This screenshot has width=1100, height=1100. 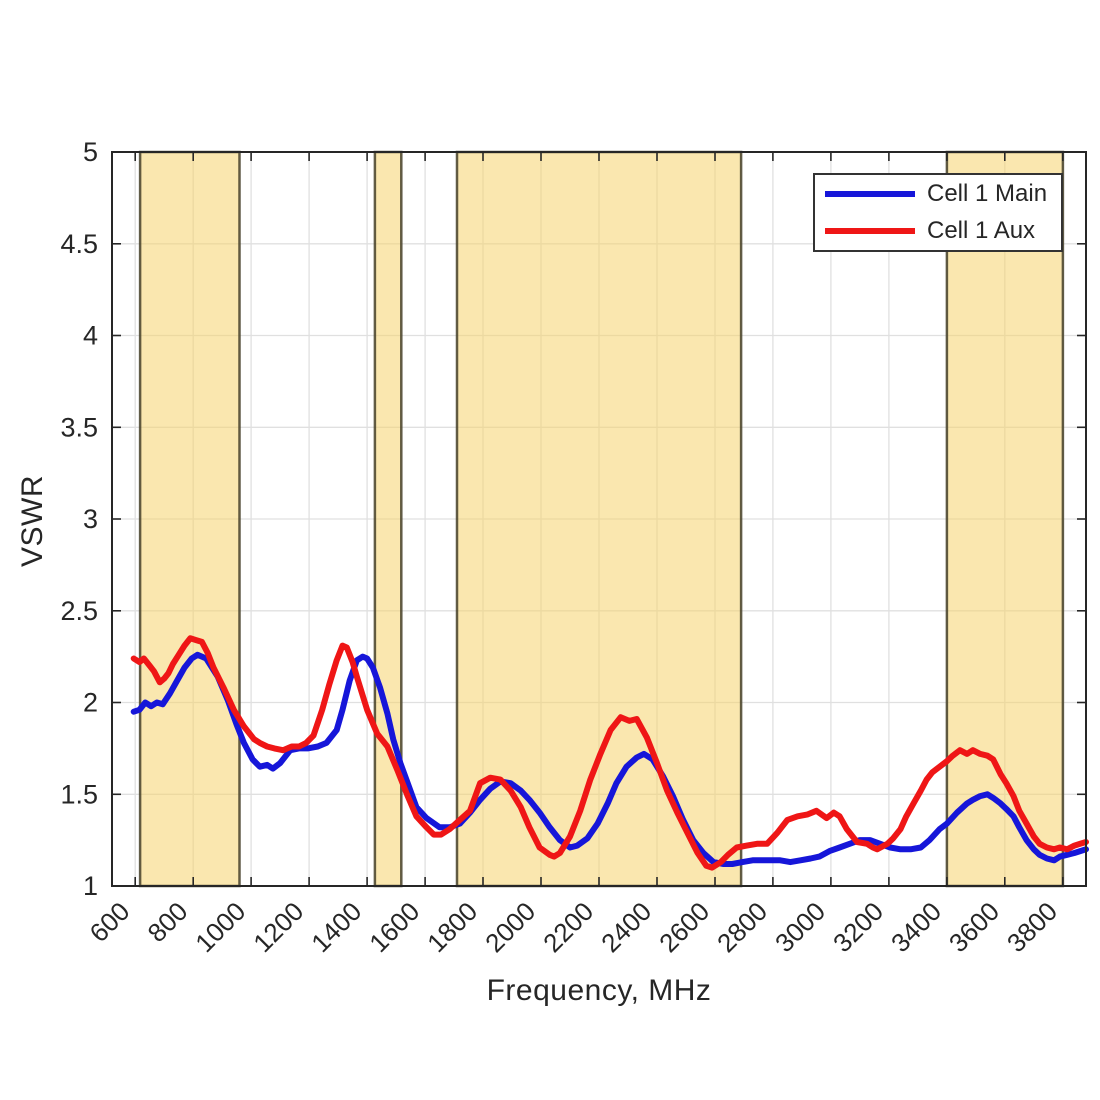 What do you see at coordinates (568, 927) in the screenshot?
I see `svg-text: 2200` at bounding box center [568, 927].